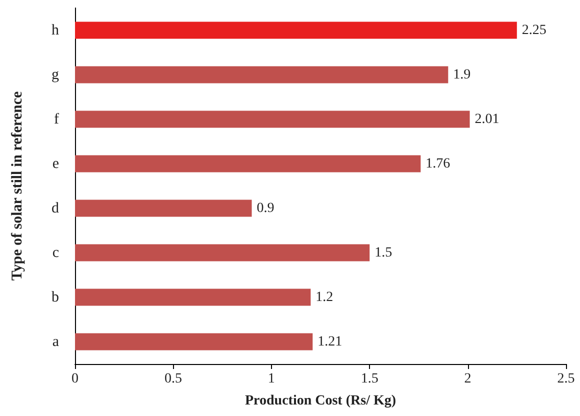  Describe the element at coordinates (369, 379) in the screenshot. I see `x-tick-label: 1.5` at that location.